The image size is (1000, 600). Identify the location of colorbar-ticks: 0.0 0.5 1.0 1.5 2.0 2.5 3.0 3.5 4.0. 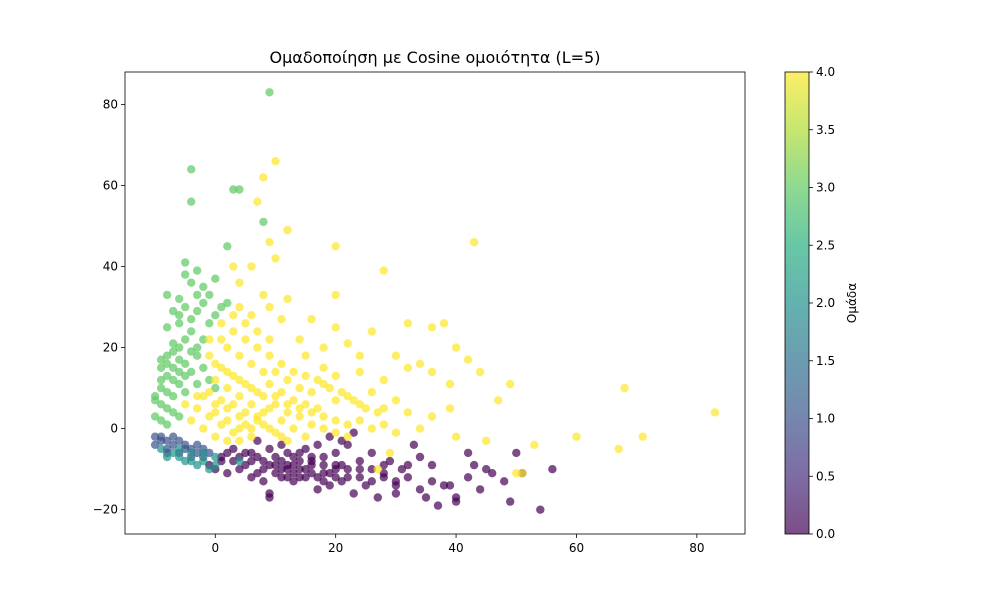
(822, 303).